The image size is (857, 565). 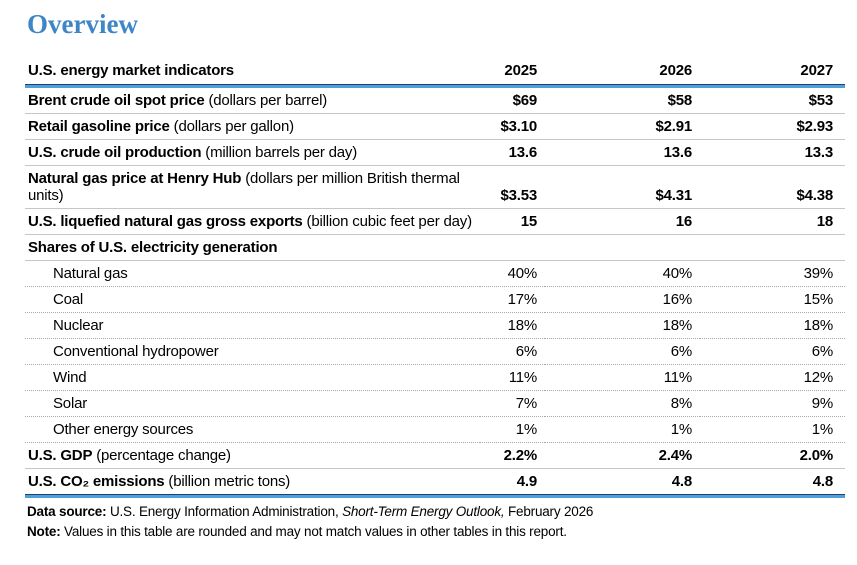 What do you see at coordinates (512, 429) in the screenshot?
I see `cell-2025: 1%` at bounding box center [512, 429].